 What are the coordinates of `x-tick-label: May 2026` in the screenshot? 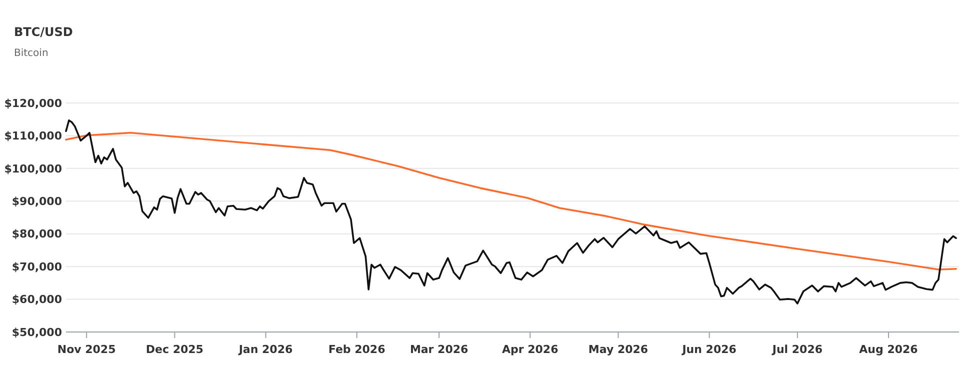 It's located at (618, 349).